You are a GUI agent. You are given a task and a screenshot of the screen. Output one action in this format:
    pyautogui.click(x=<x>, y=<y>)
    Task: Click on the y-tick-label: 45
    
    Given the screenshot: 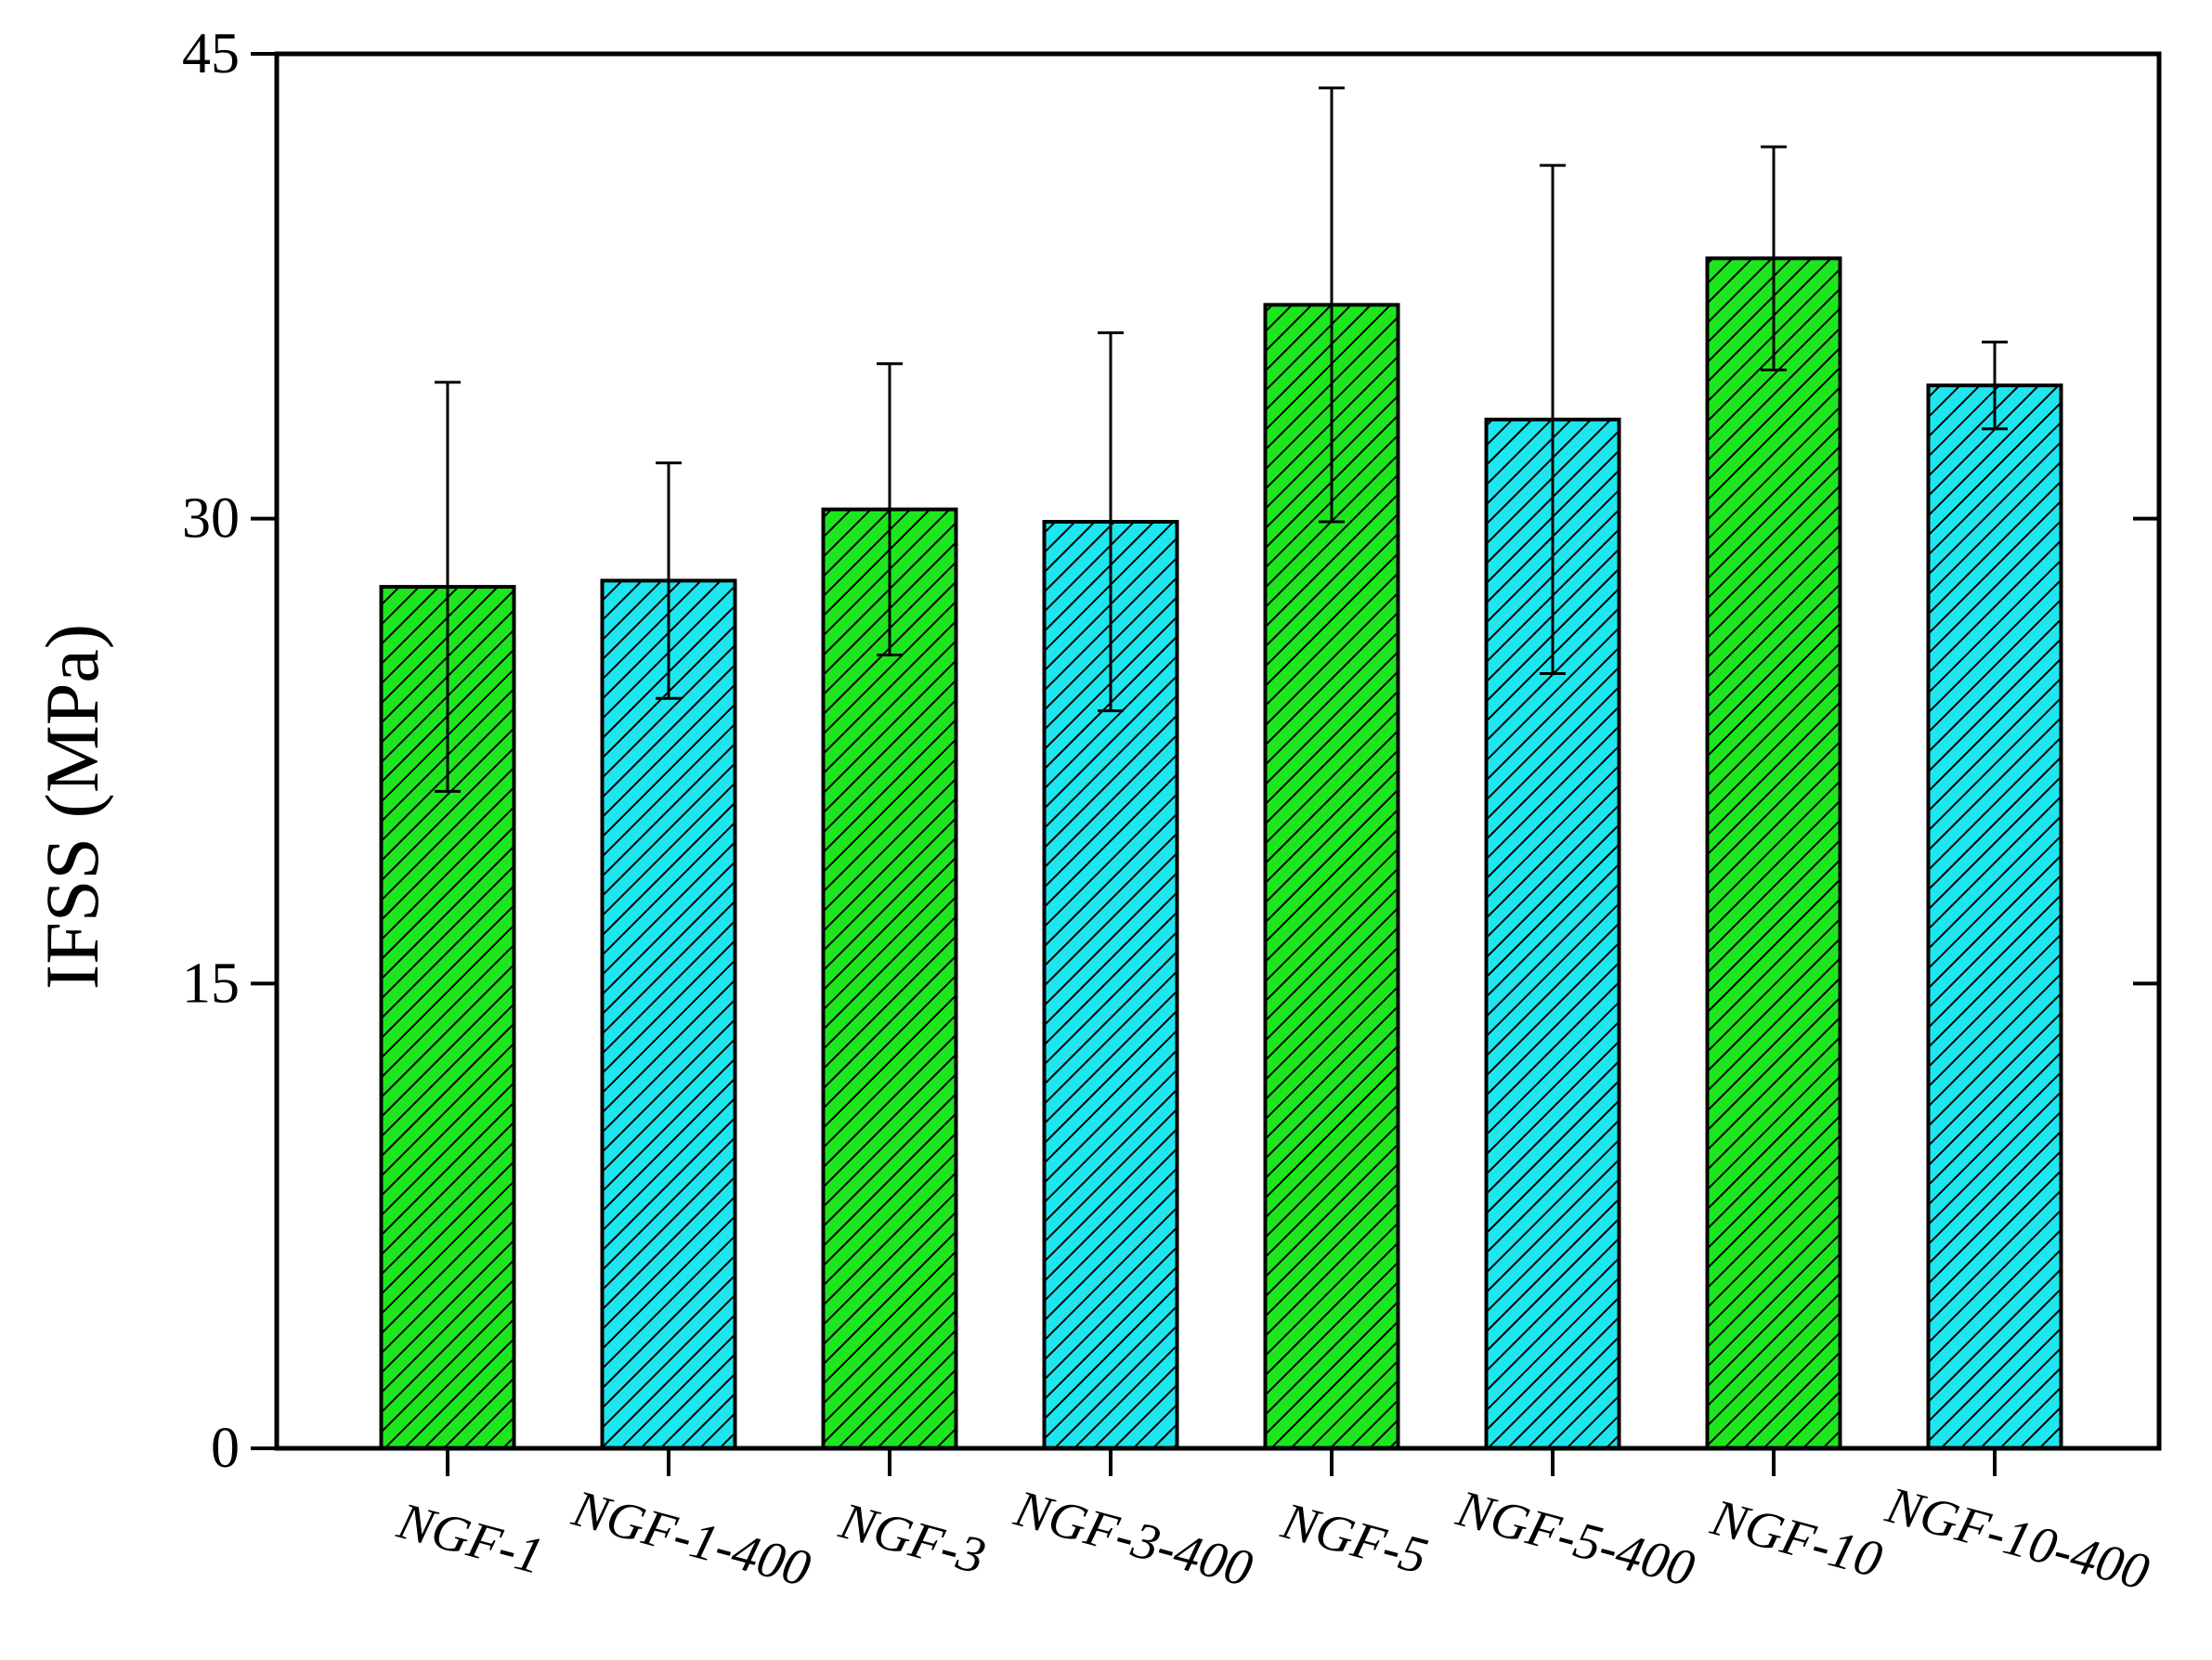 What is the action you would take?
    pyautogui.click(x=211, y=53)
    